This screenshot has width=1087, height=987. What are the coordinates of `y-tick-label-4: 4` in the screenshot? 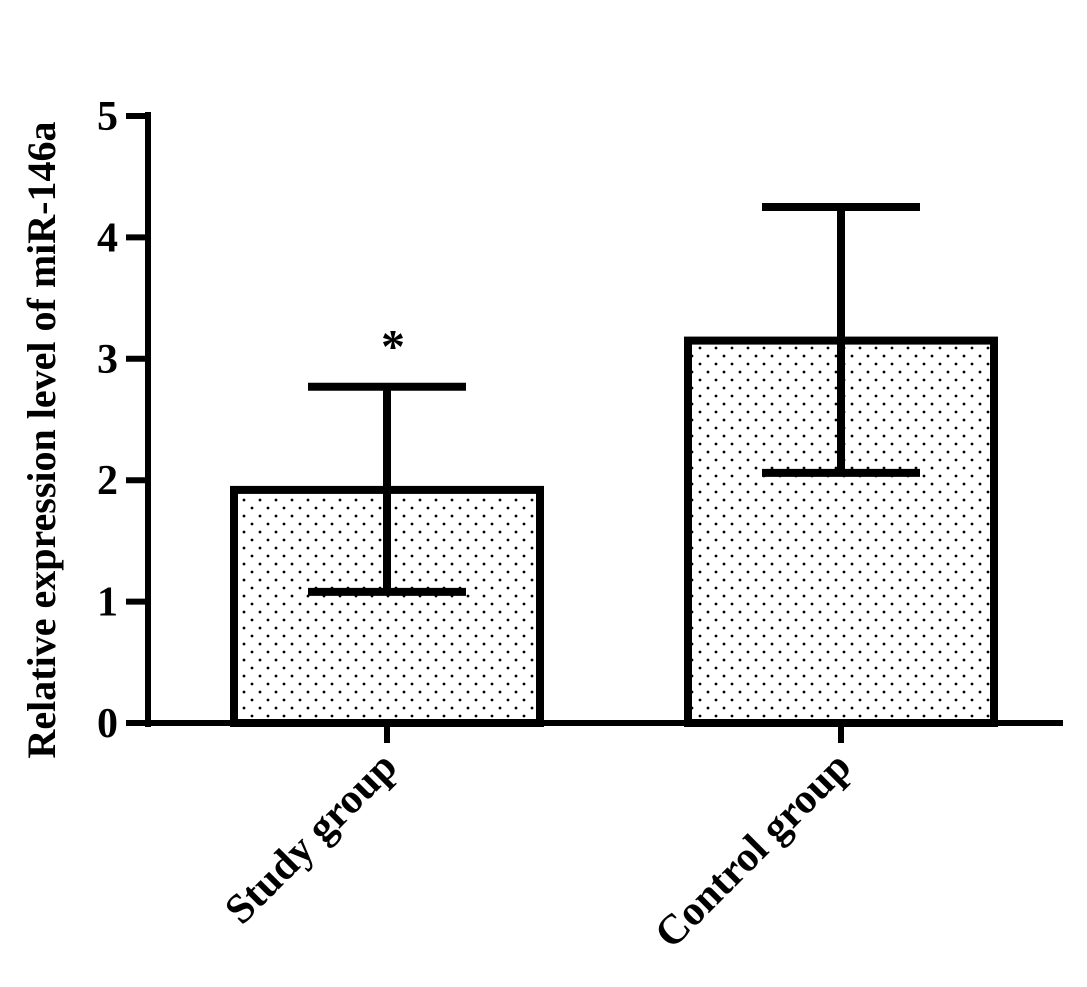 It's located at (107, 238).